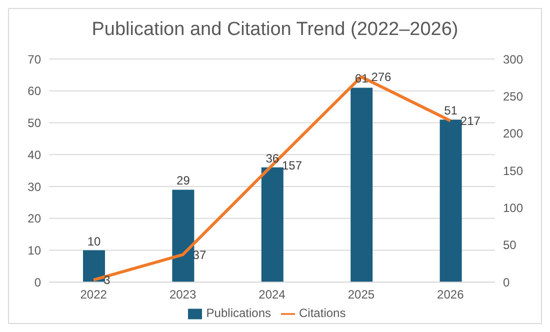 This screenshot has height=332, width=550. I want to click on y2-tick-label: 200, so click(513, 133).